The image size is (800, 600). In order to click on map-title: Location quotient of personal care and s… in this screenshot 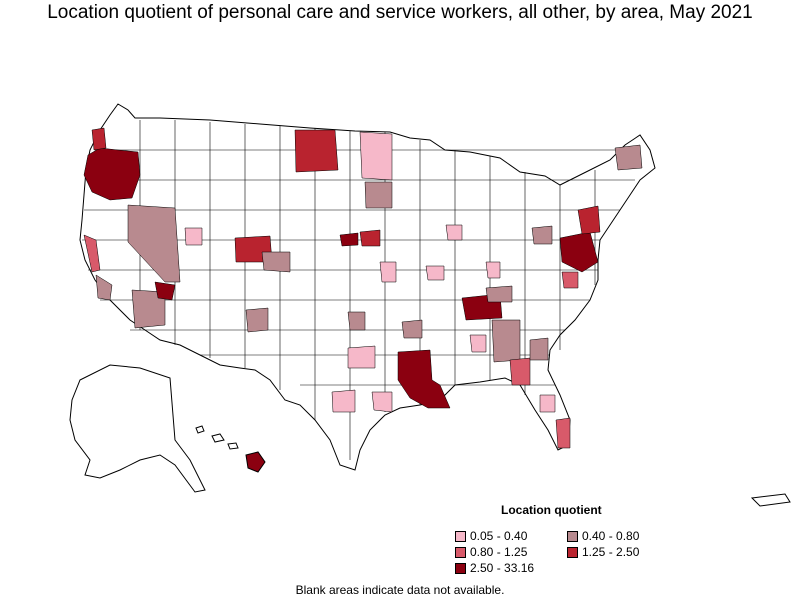, I will do `click(400, 12)`.